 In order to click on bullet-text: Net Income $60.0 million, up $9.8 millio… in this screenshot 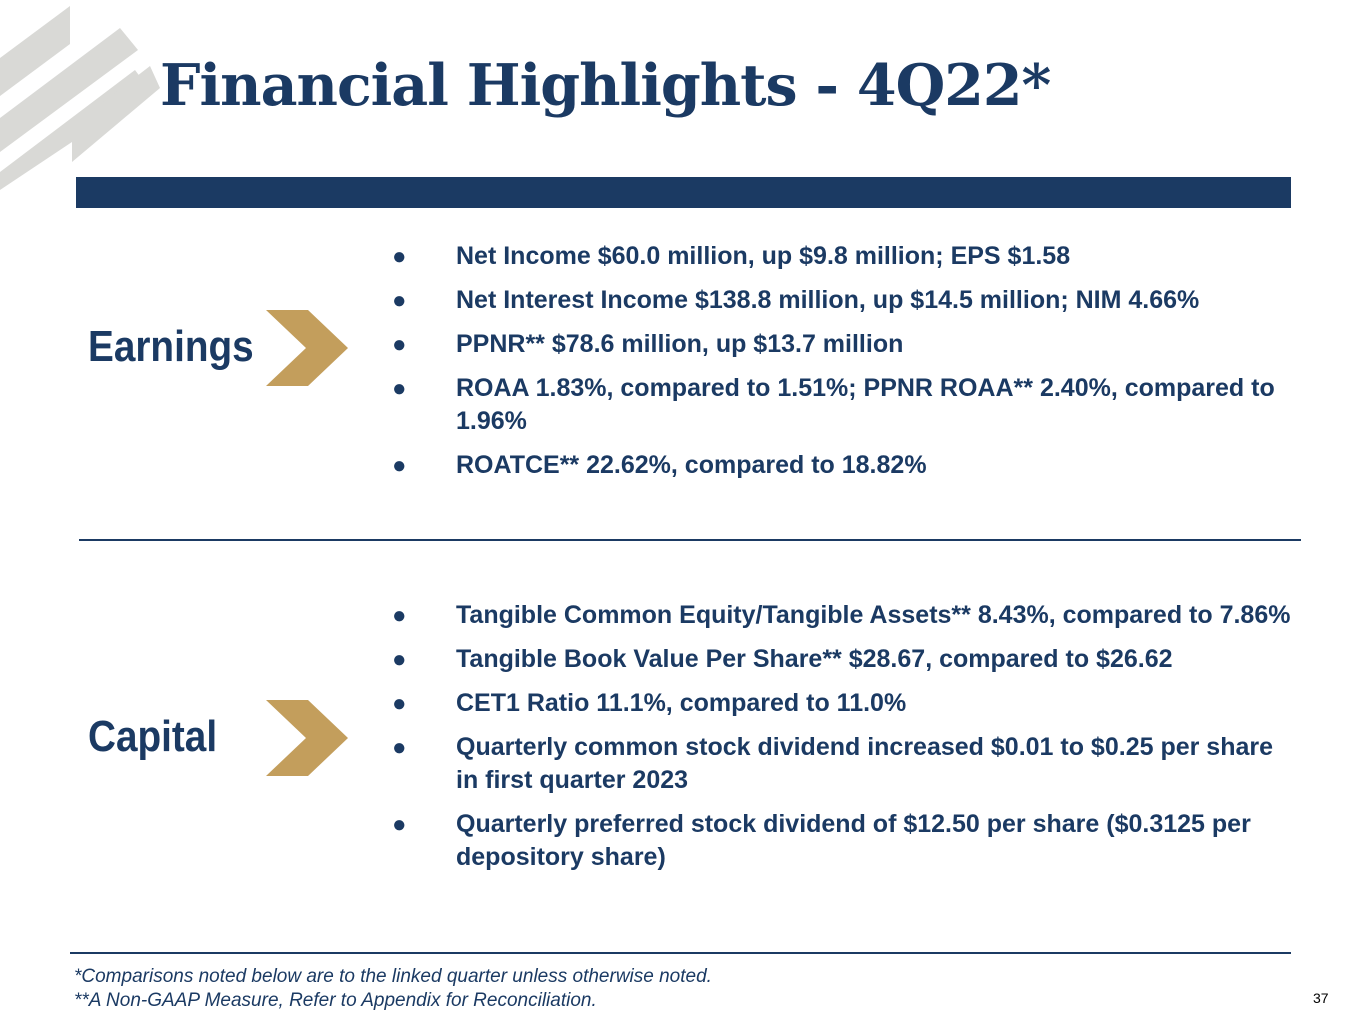, I will do `click(763, 256)`.